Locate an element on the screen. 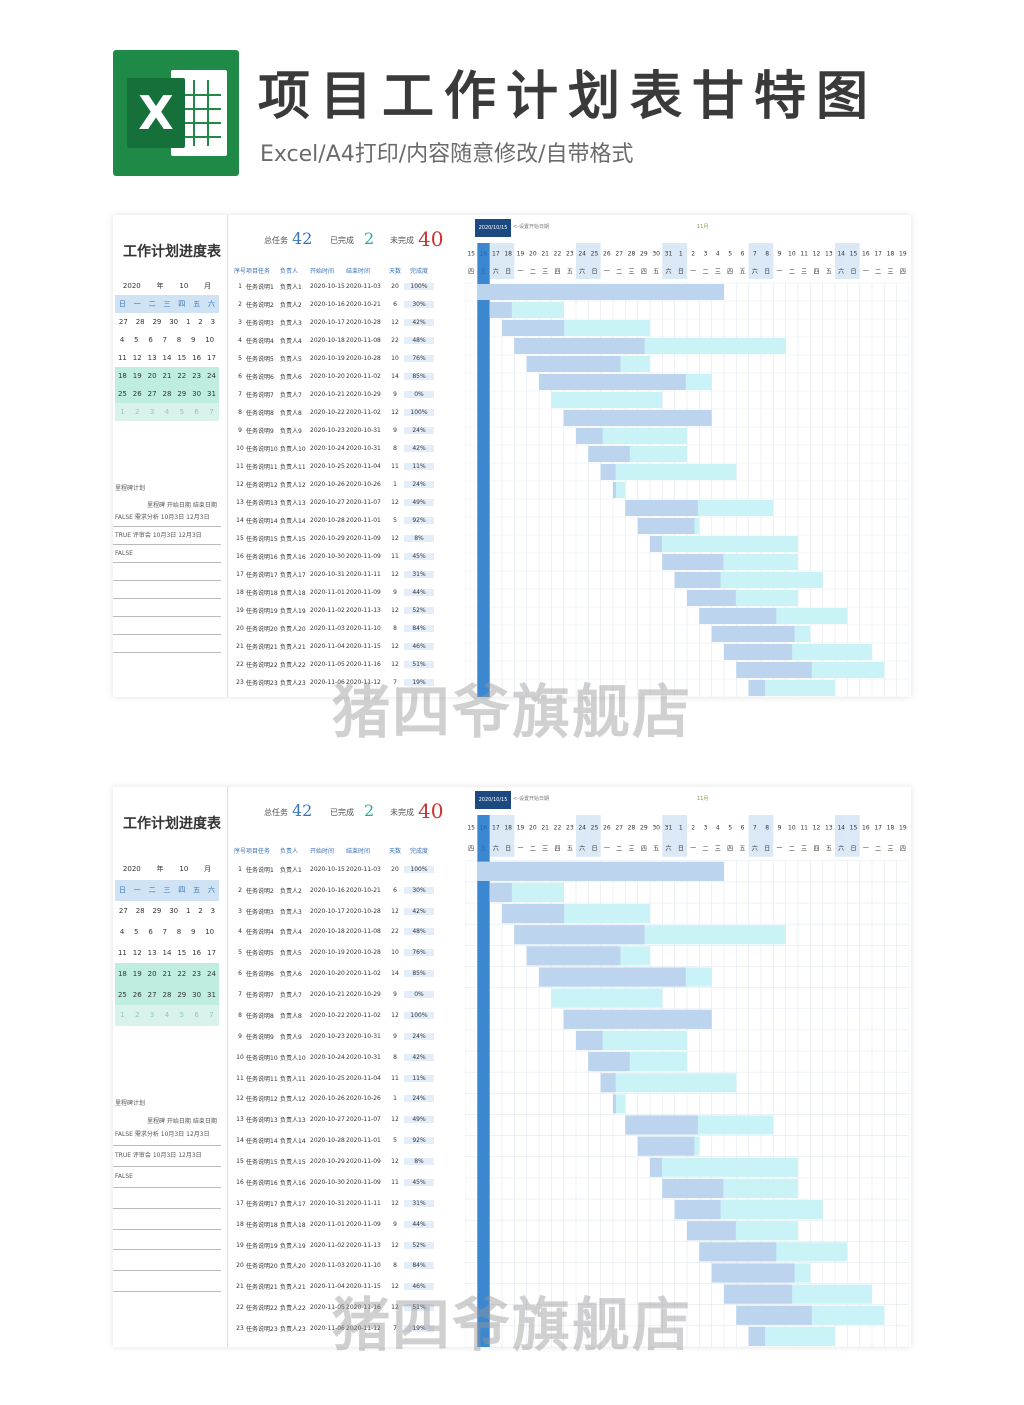 The image size is (1024, 1405). task-name: 任务说明19 is located at coordinates (262, 611).